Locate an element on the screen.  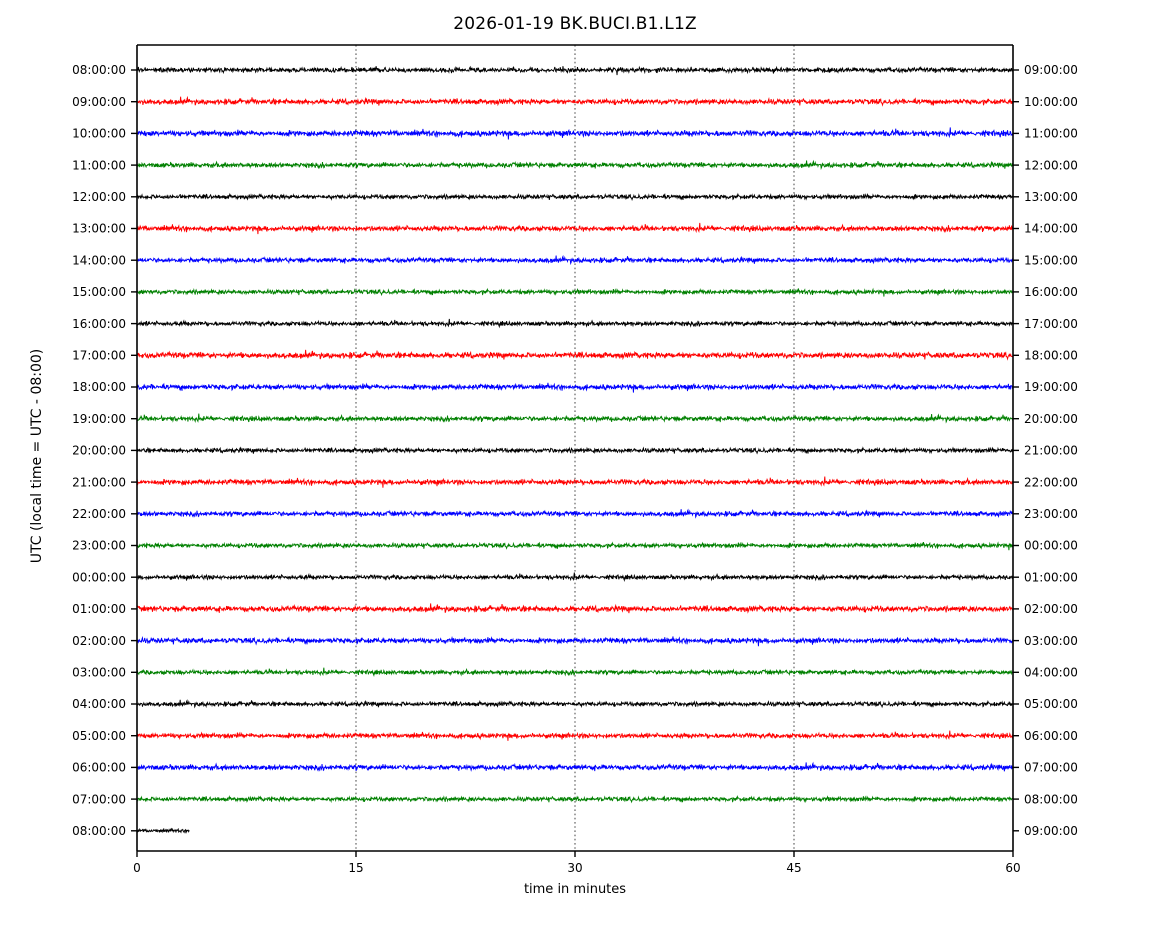
page-title: 2026-01-19 BK.BUCI.B1.L1Z is located at coordinates (575, 24).